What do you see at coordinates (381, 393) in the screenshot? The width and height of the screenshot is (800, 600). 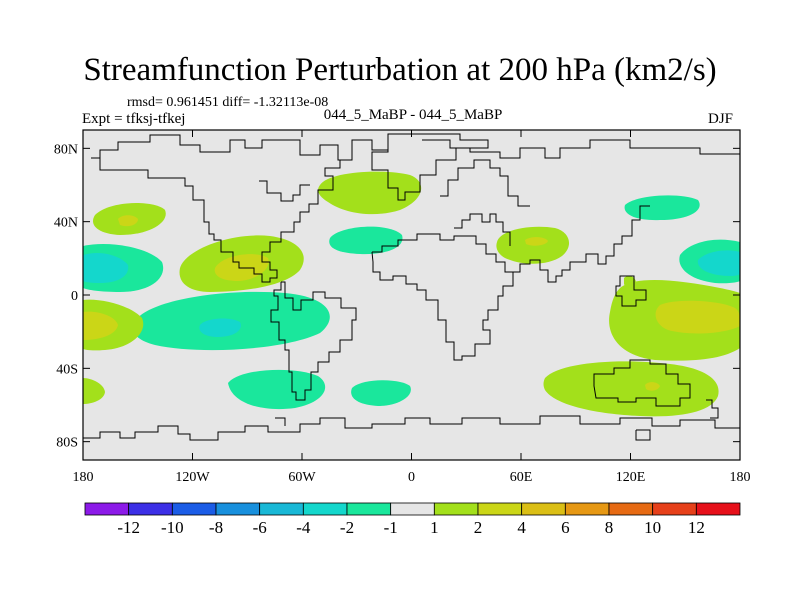 I see `anomaly-region-south-atlantic-neg` at bounding box center [381, 393].